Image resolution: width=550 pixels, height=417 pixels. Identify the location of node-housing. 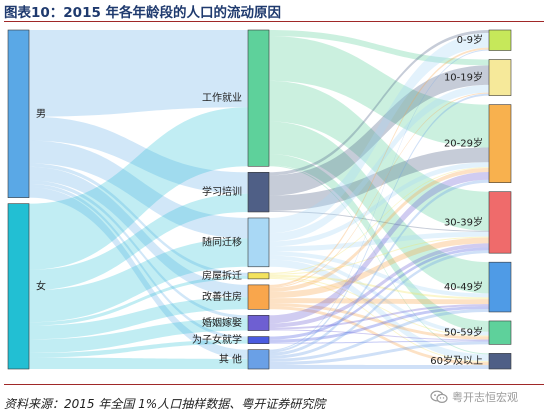
(258, 297).